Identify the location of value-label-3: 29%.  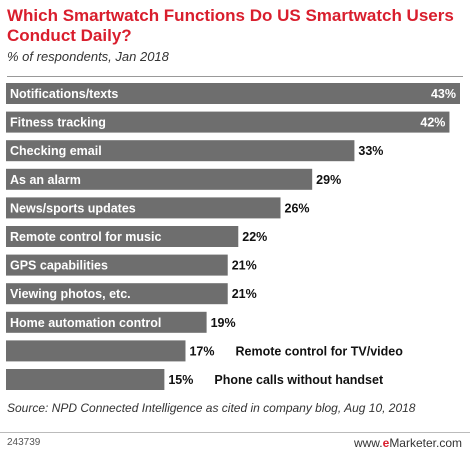
(328, 180).